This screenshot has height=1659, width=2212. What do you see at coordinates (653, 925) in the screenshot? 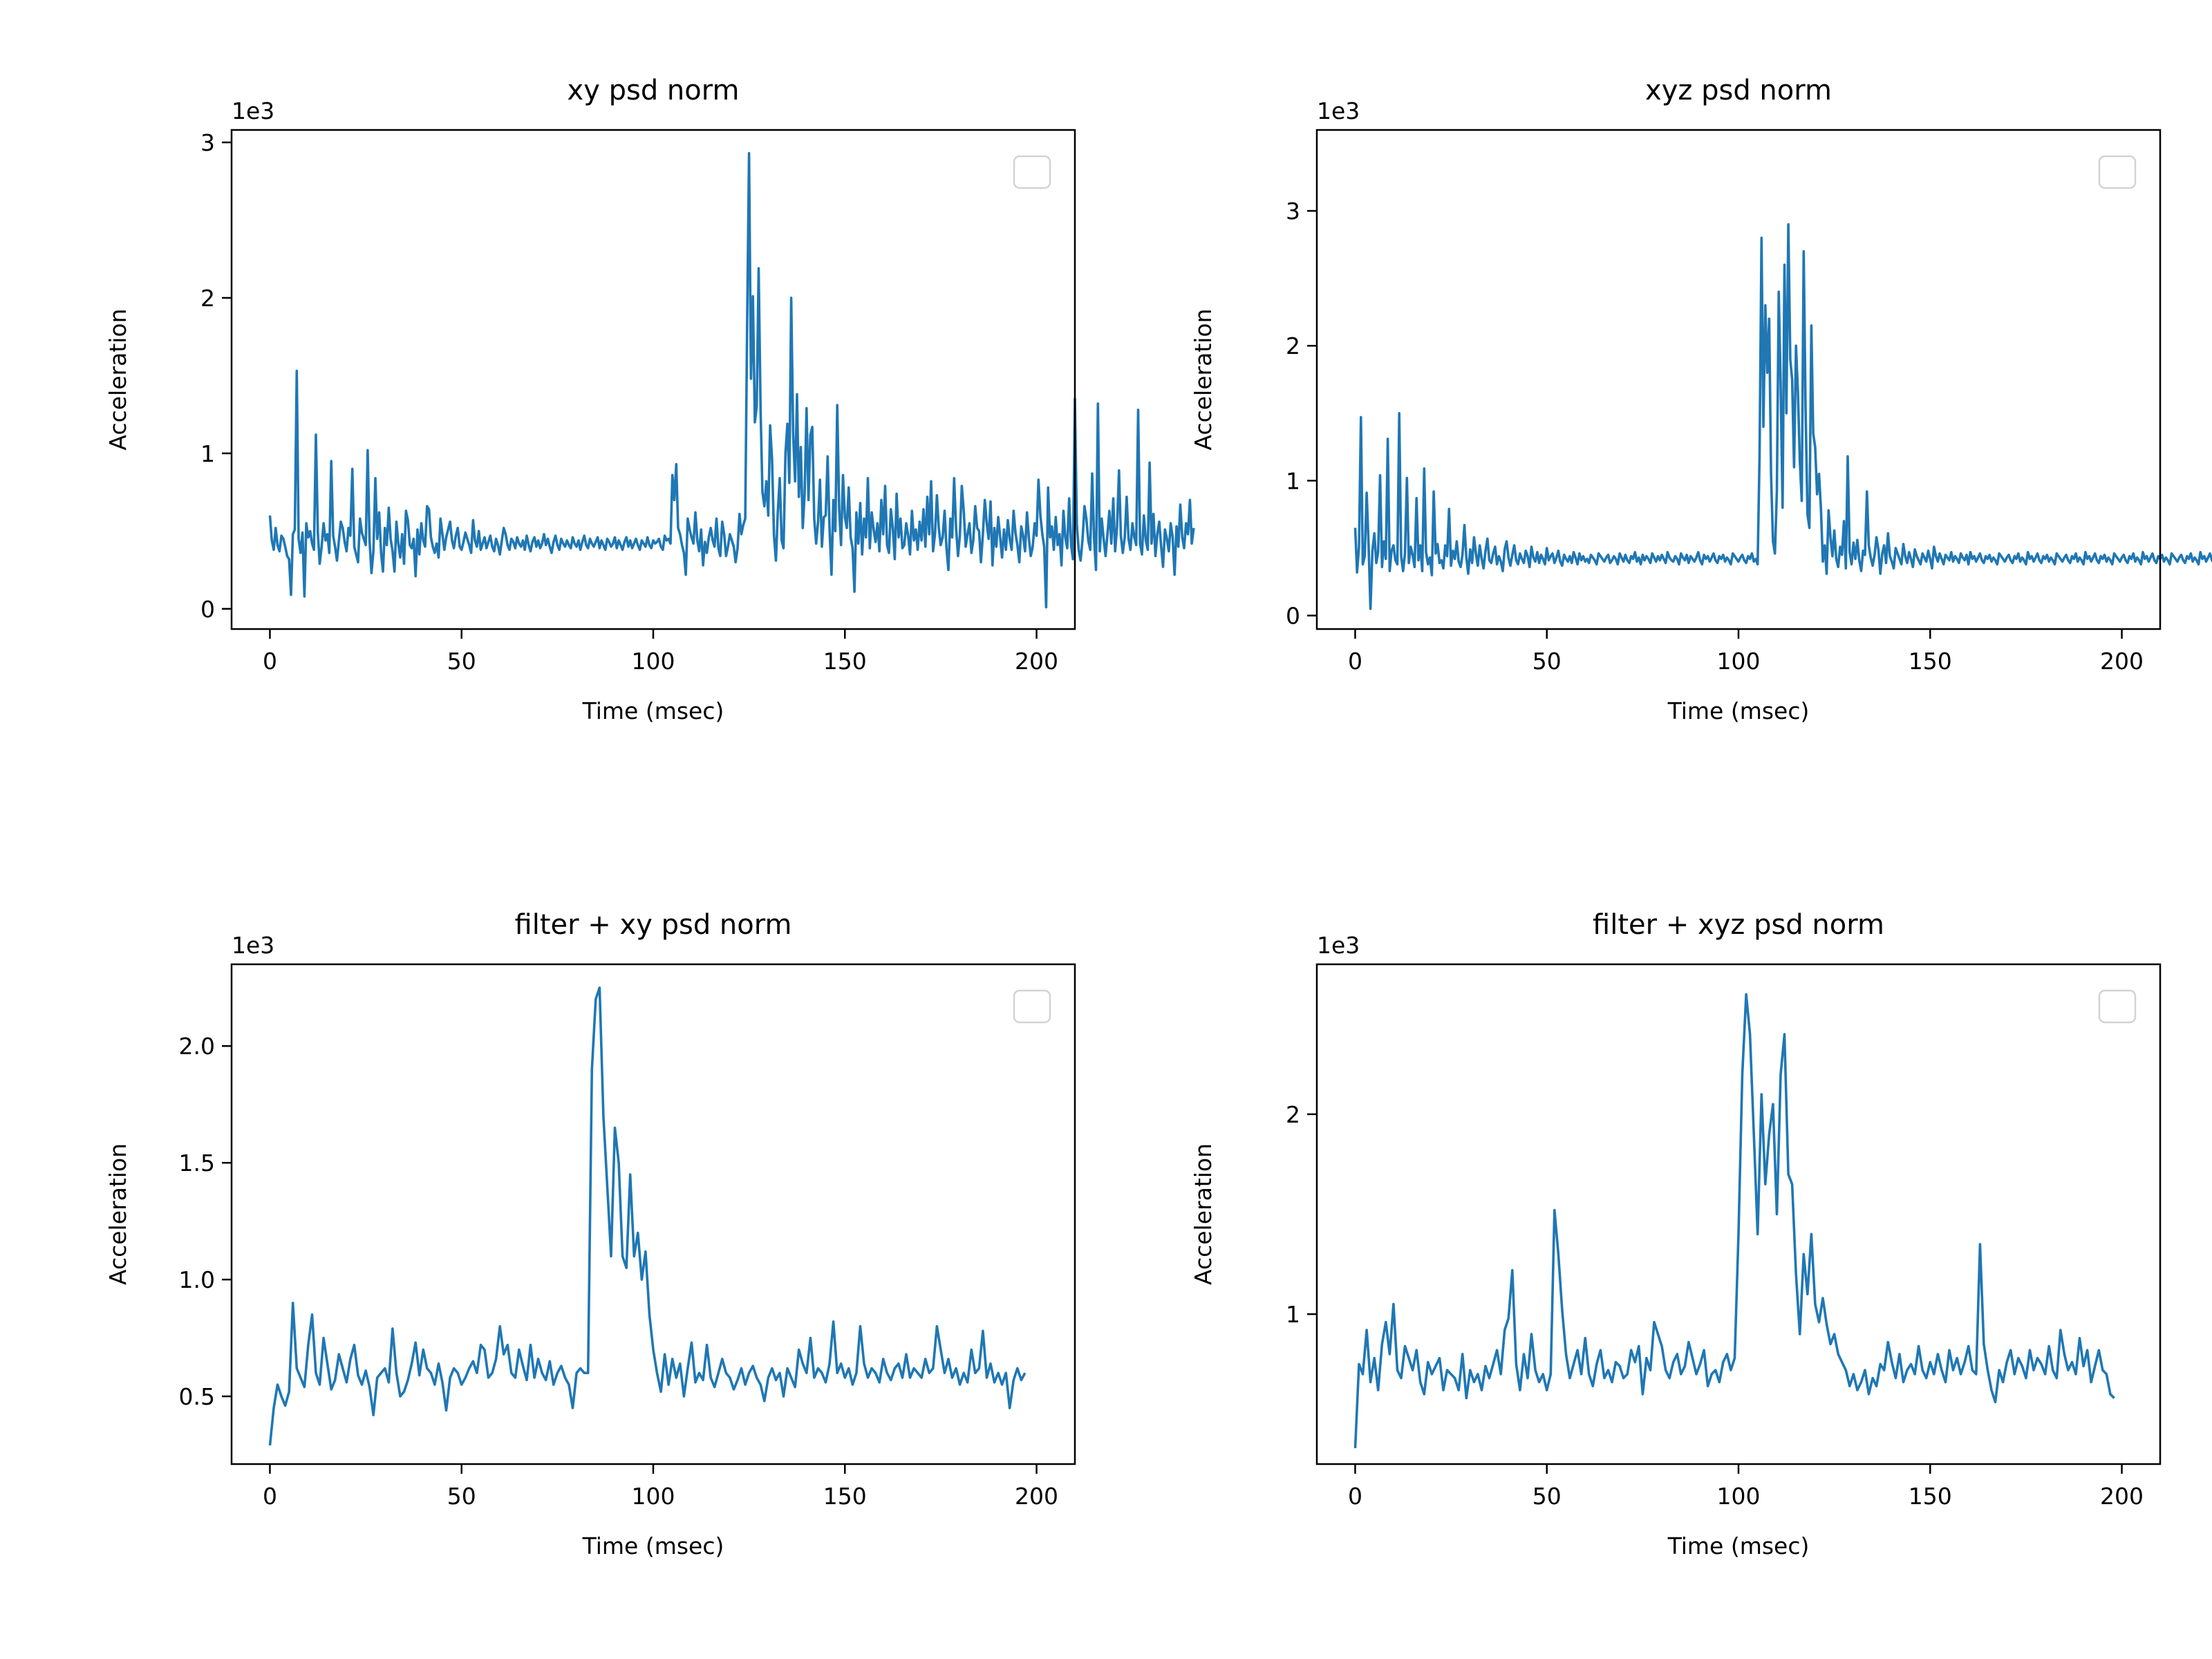
I see `subplot-title: filter + xy psd norm` at bounding box center [653, 925].